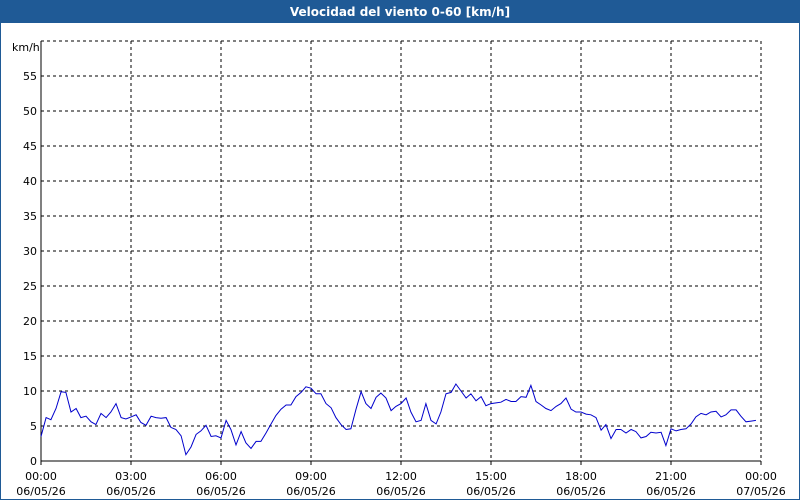  What do you see at coordinates (400, 12) in the screenshot?
I see `chart-title: Velocidad del viento 0-60 [km/h]` at bounding box center [400, 12].